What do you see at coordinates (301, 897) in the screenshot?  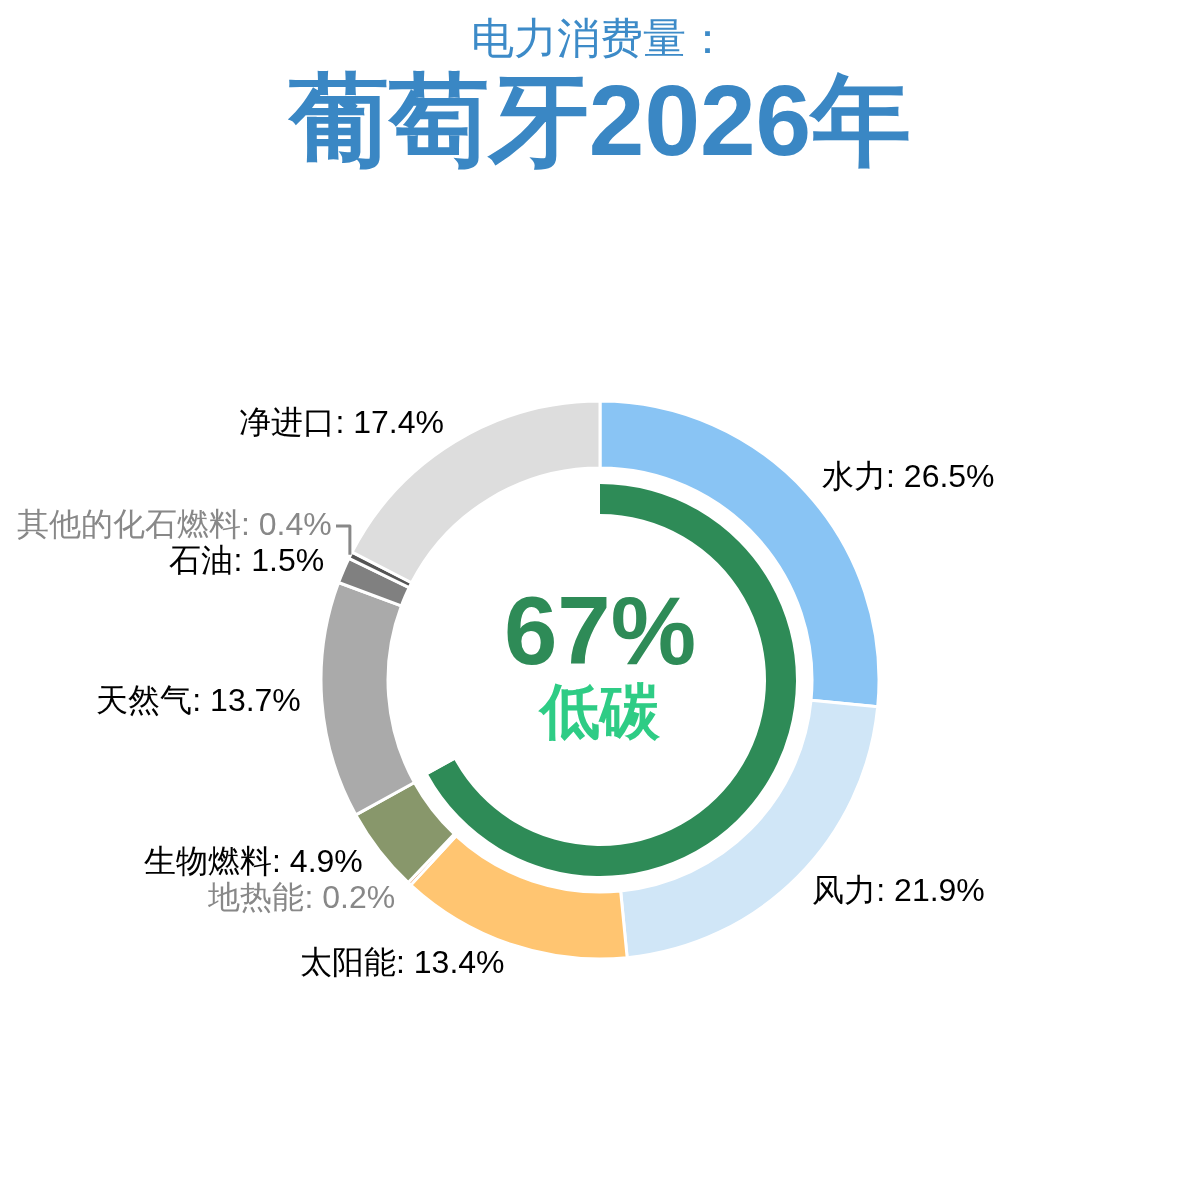 I see `slice-label: 地热能: 0.2%` at bounding box center [301, 897].